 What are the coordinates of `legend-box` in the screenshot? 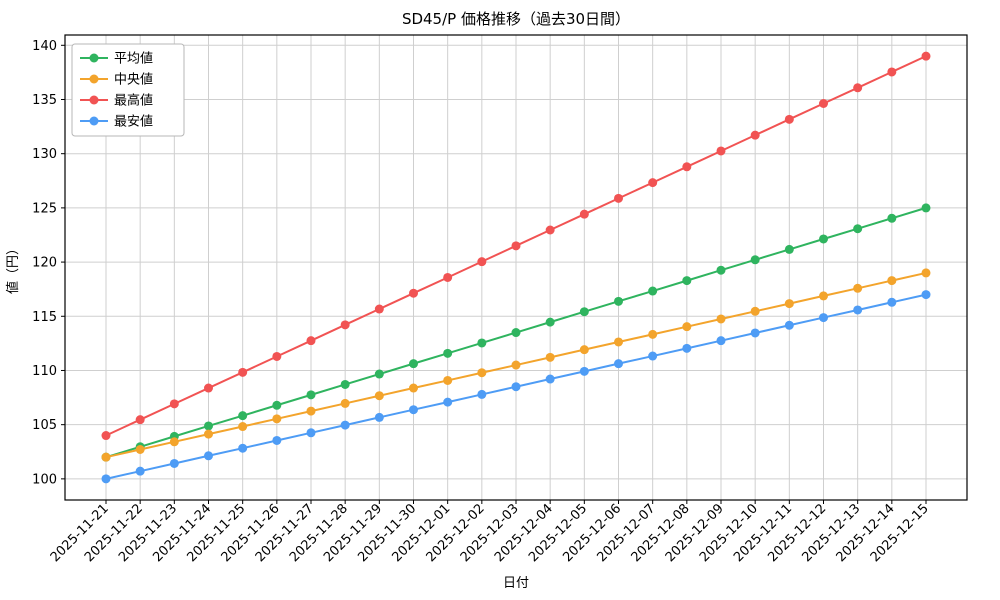 It's located at (128, 90).